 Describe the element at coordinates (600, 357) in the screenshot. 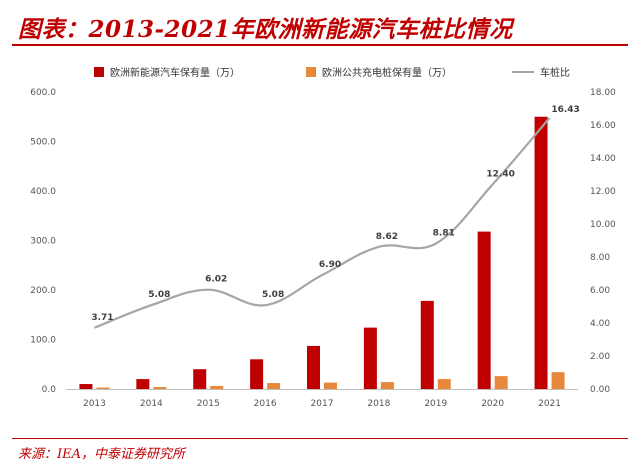

I see `y-right-tick-label: 2.00` at that location.